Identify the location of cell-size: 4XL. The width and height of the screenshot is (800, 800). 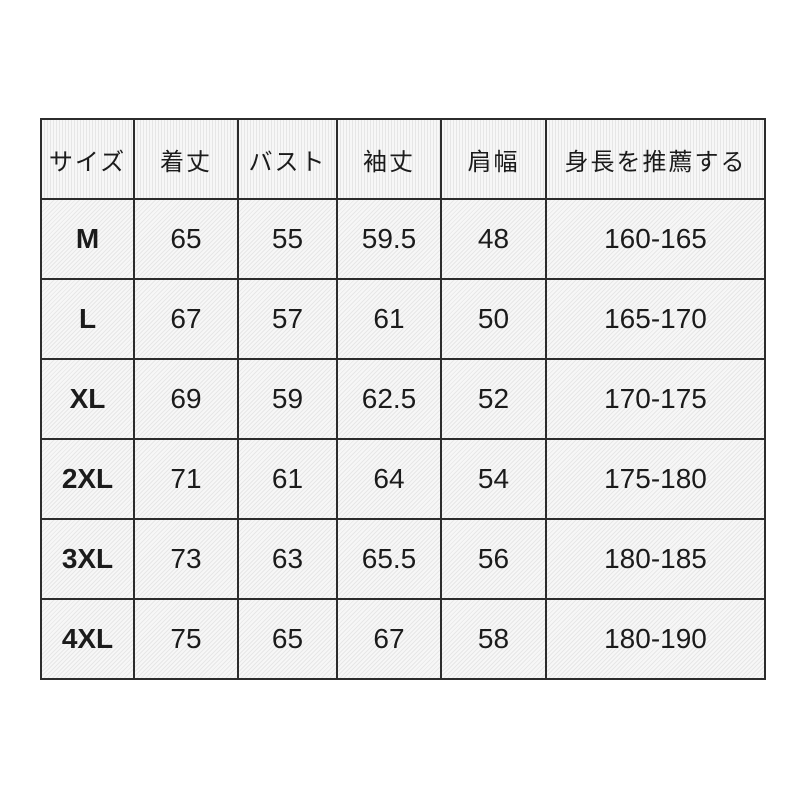
(87, 639).